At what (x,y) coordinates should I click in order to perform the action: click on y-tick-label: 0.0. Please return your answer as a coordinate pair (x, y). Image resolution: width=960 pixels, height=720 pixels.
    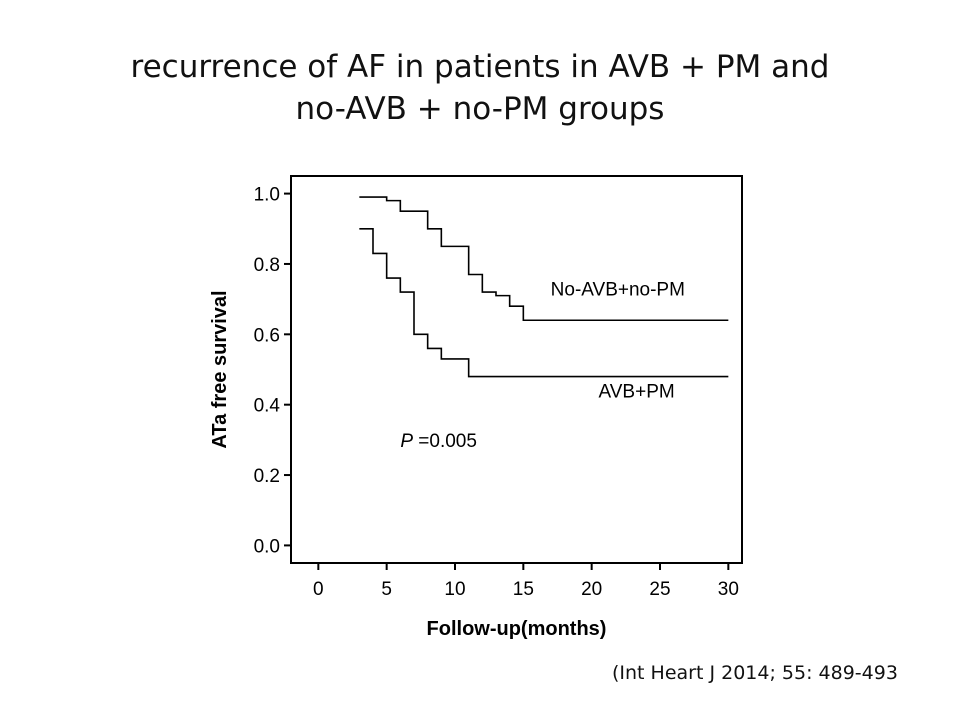
    Looking at the image, I should click on (267, 546).